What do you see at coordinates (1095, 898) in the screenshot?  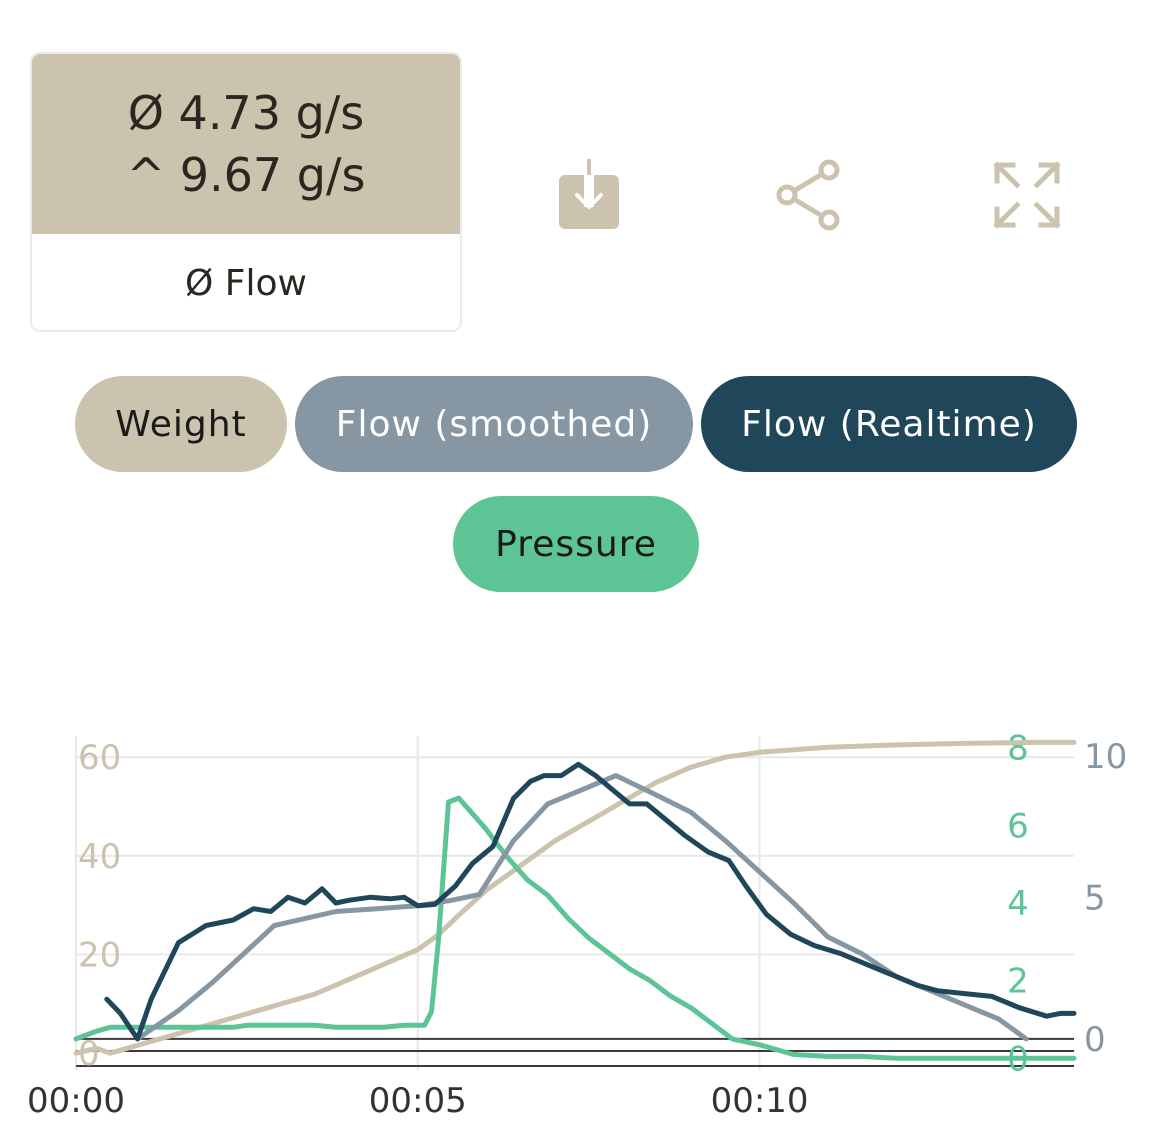 I see `flow-tick-label: 5` at bounding box center [1095, 898].